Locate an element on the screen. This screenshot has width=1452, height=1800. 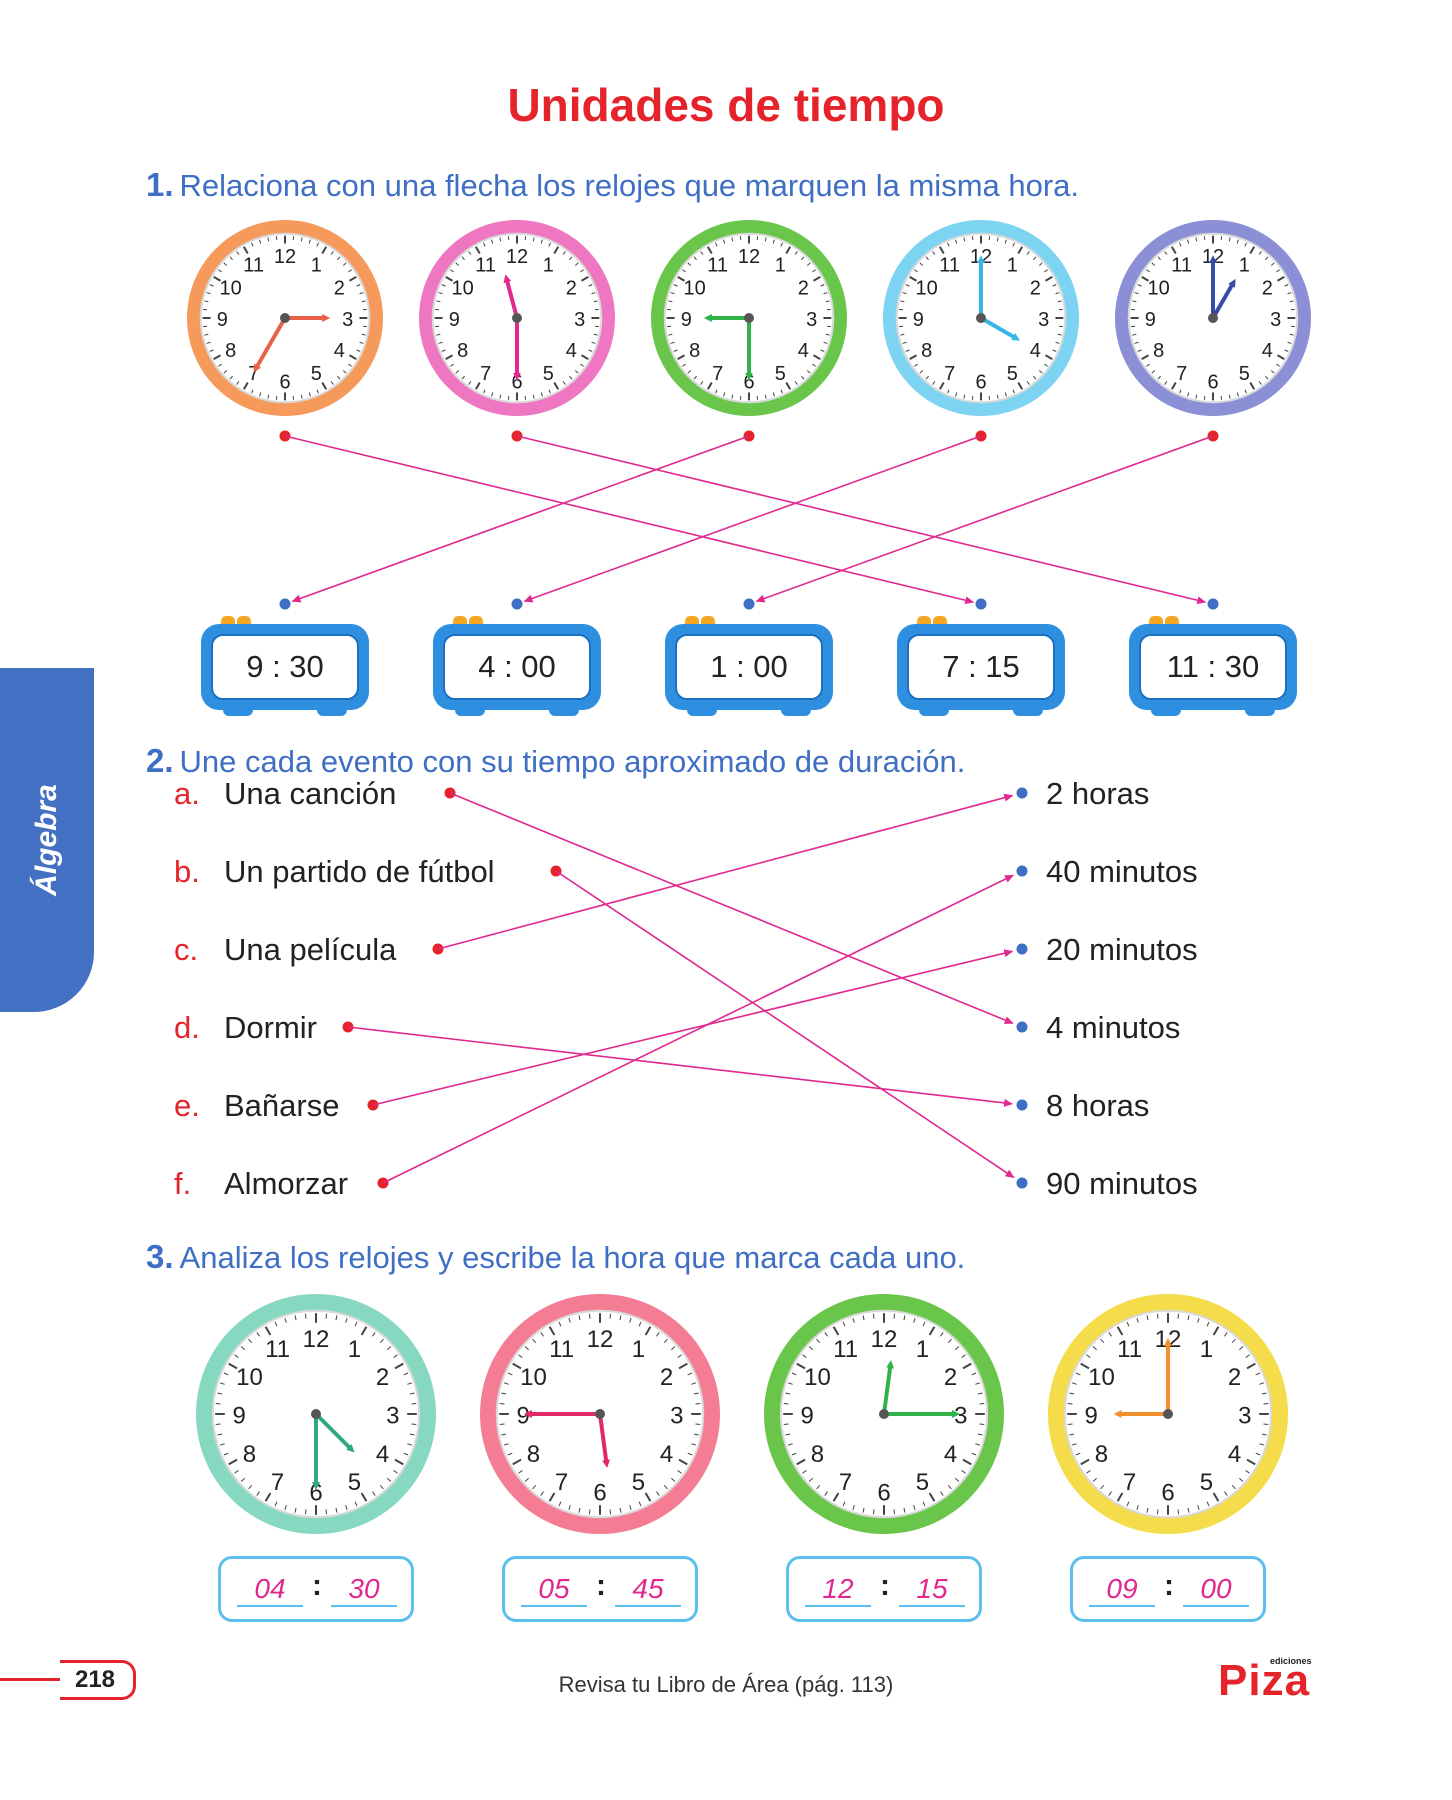
answer-box-4: 09:00 is located at coordinates (1168, 1589).